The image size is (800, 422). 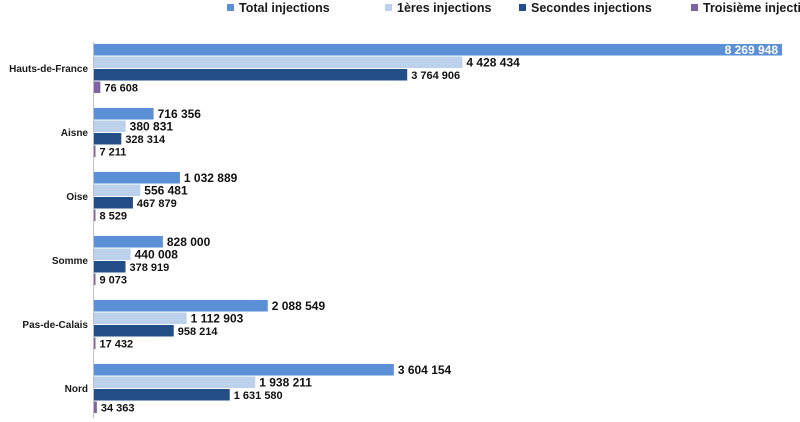 I want to click on value-label-pas-de-calais-1eres-injections: 1 112 903, so click(x=217, y=319).